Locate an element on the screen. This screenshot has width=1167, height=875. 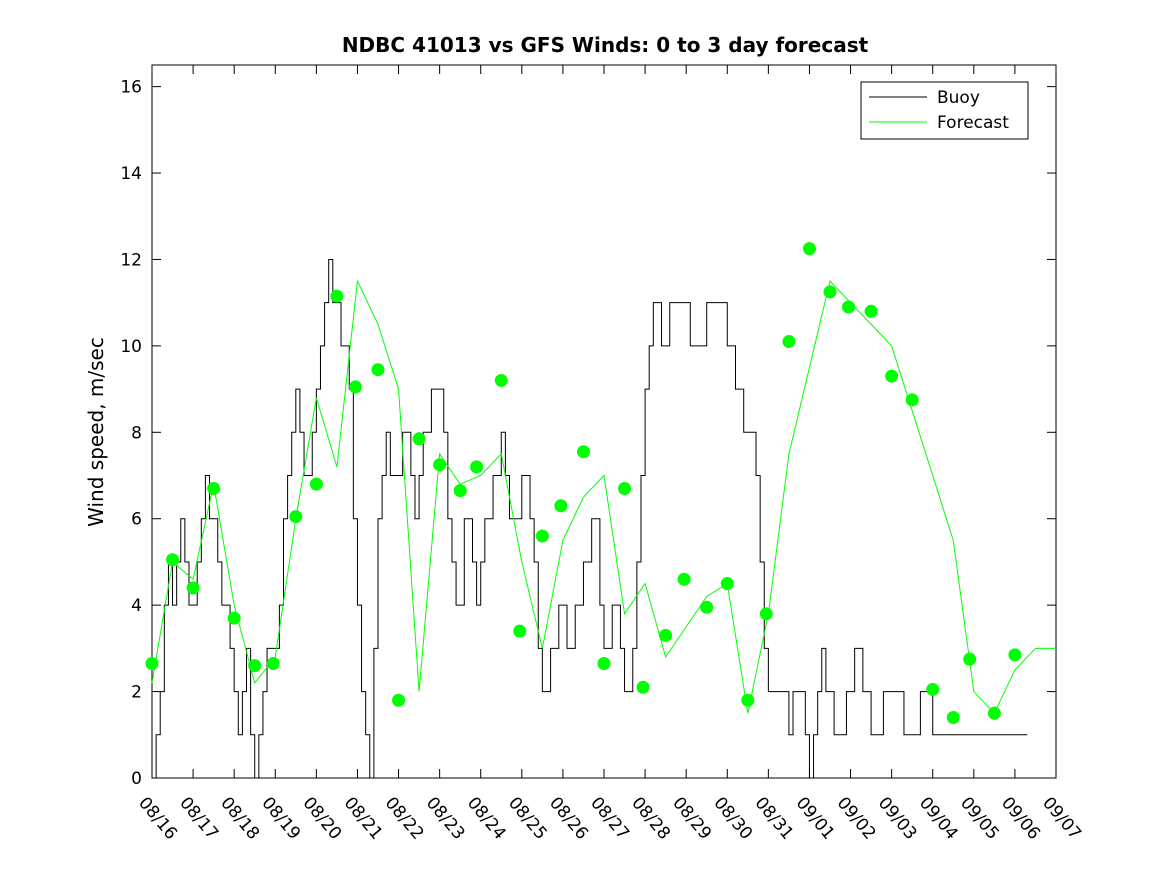
y-tick-label-0: 0 is located at coordinates (136, 779).